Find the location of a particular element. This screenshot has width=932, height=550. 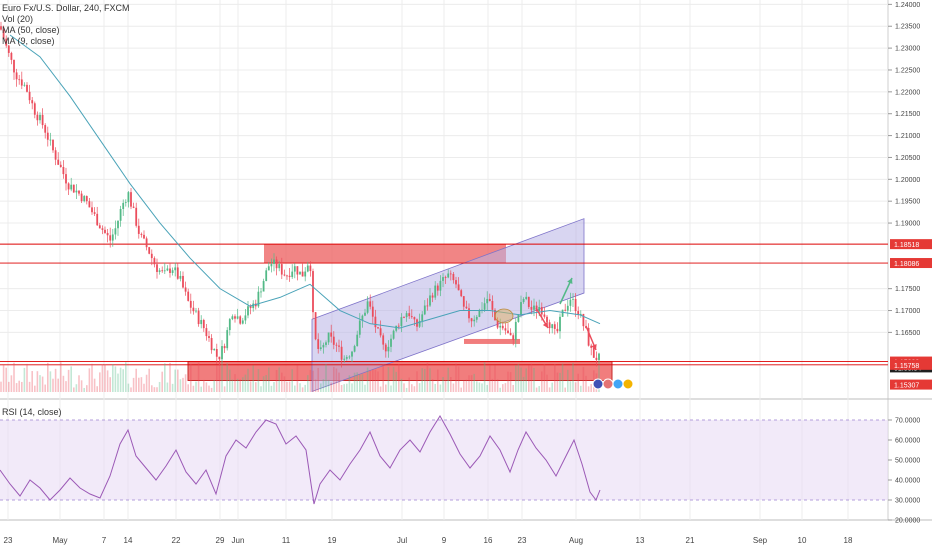

price-label-box is located at coordinates (911, 384).